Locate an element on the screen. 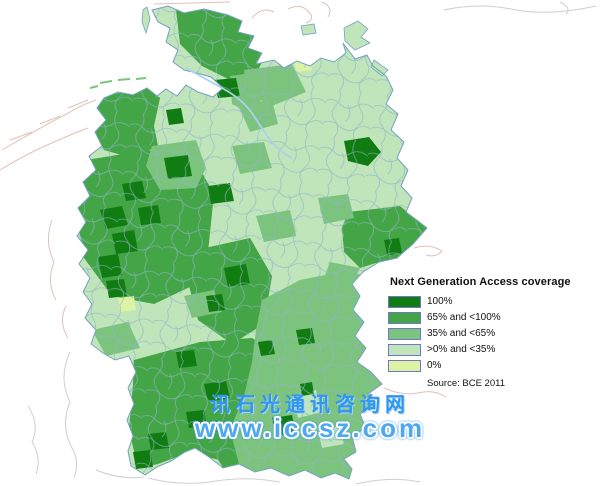 The image size is (603, 486). scandinavia-coastline is located at coordinates (520, 8).